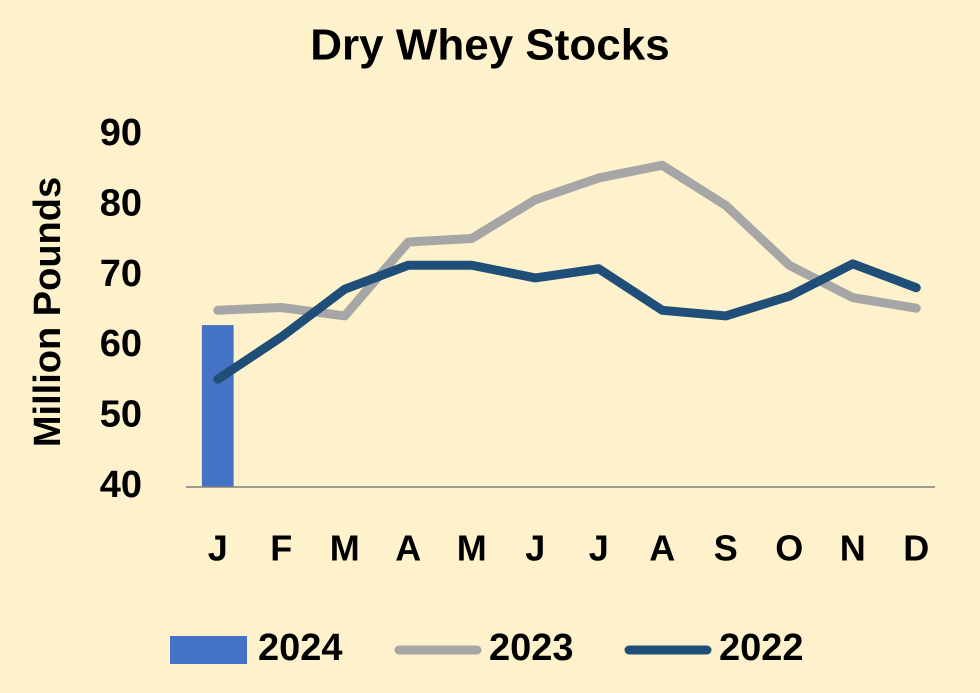 The image size is (980, 693). What do you see at coordinates (726, 548) in the screenshot?
I see `x-tick-label: S` at bounding box center [726, 548].